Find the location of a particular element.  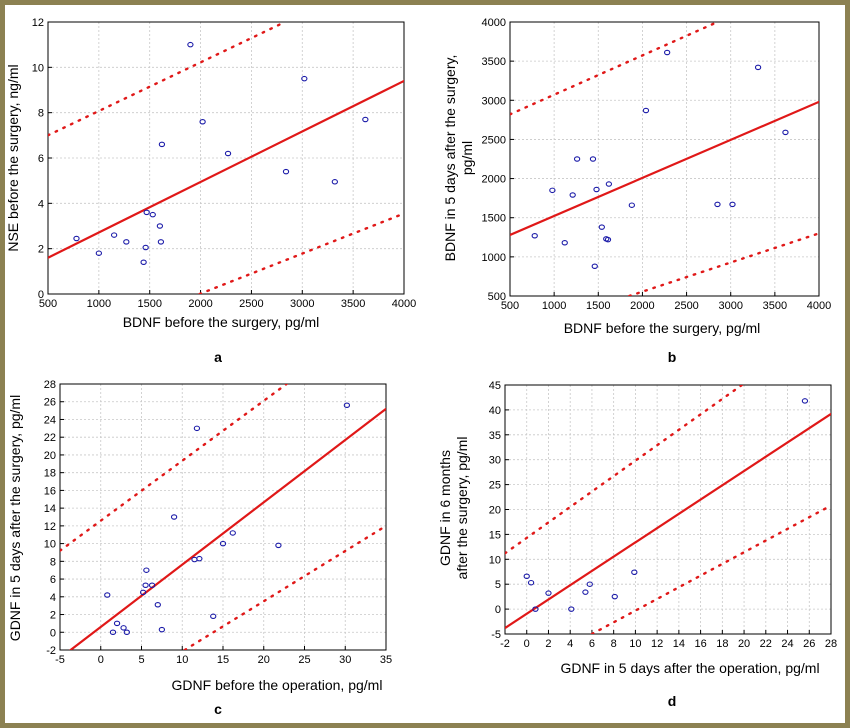

x-tick-label: 4000 is located at coordinates (404, 304).